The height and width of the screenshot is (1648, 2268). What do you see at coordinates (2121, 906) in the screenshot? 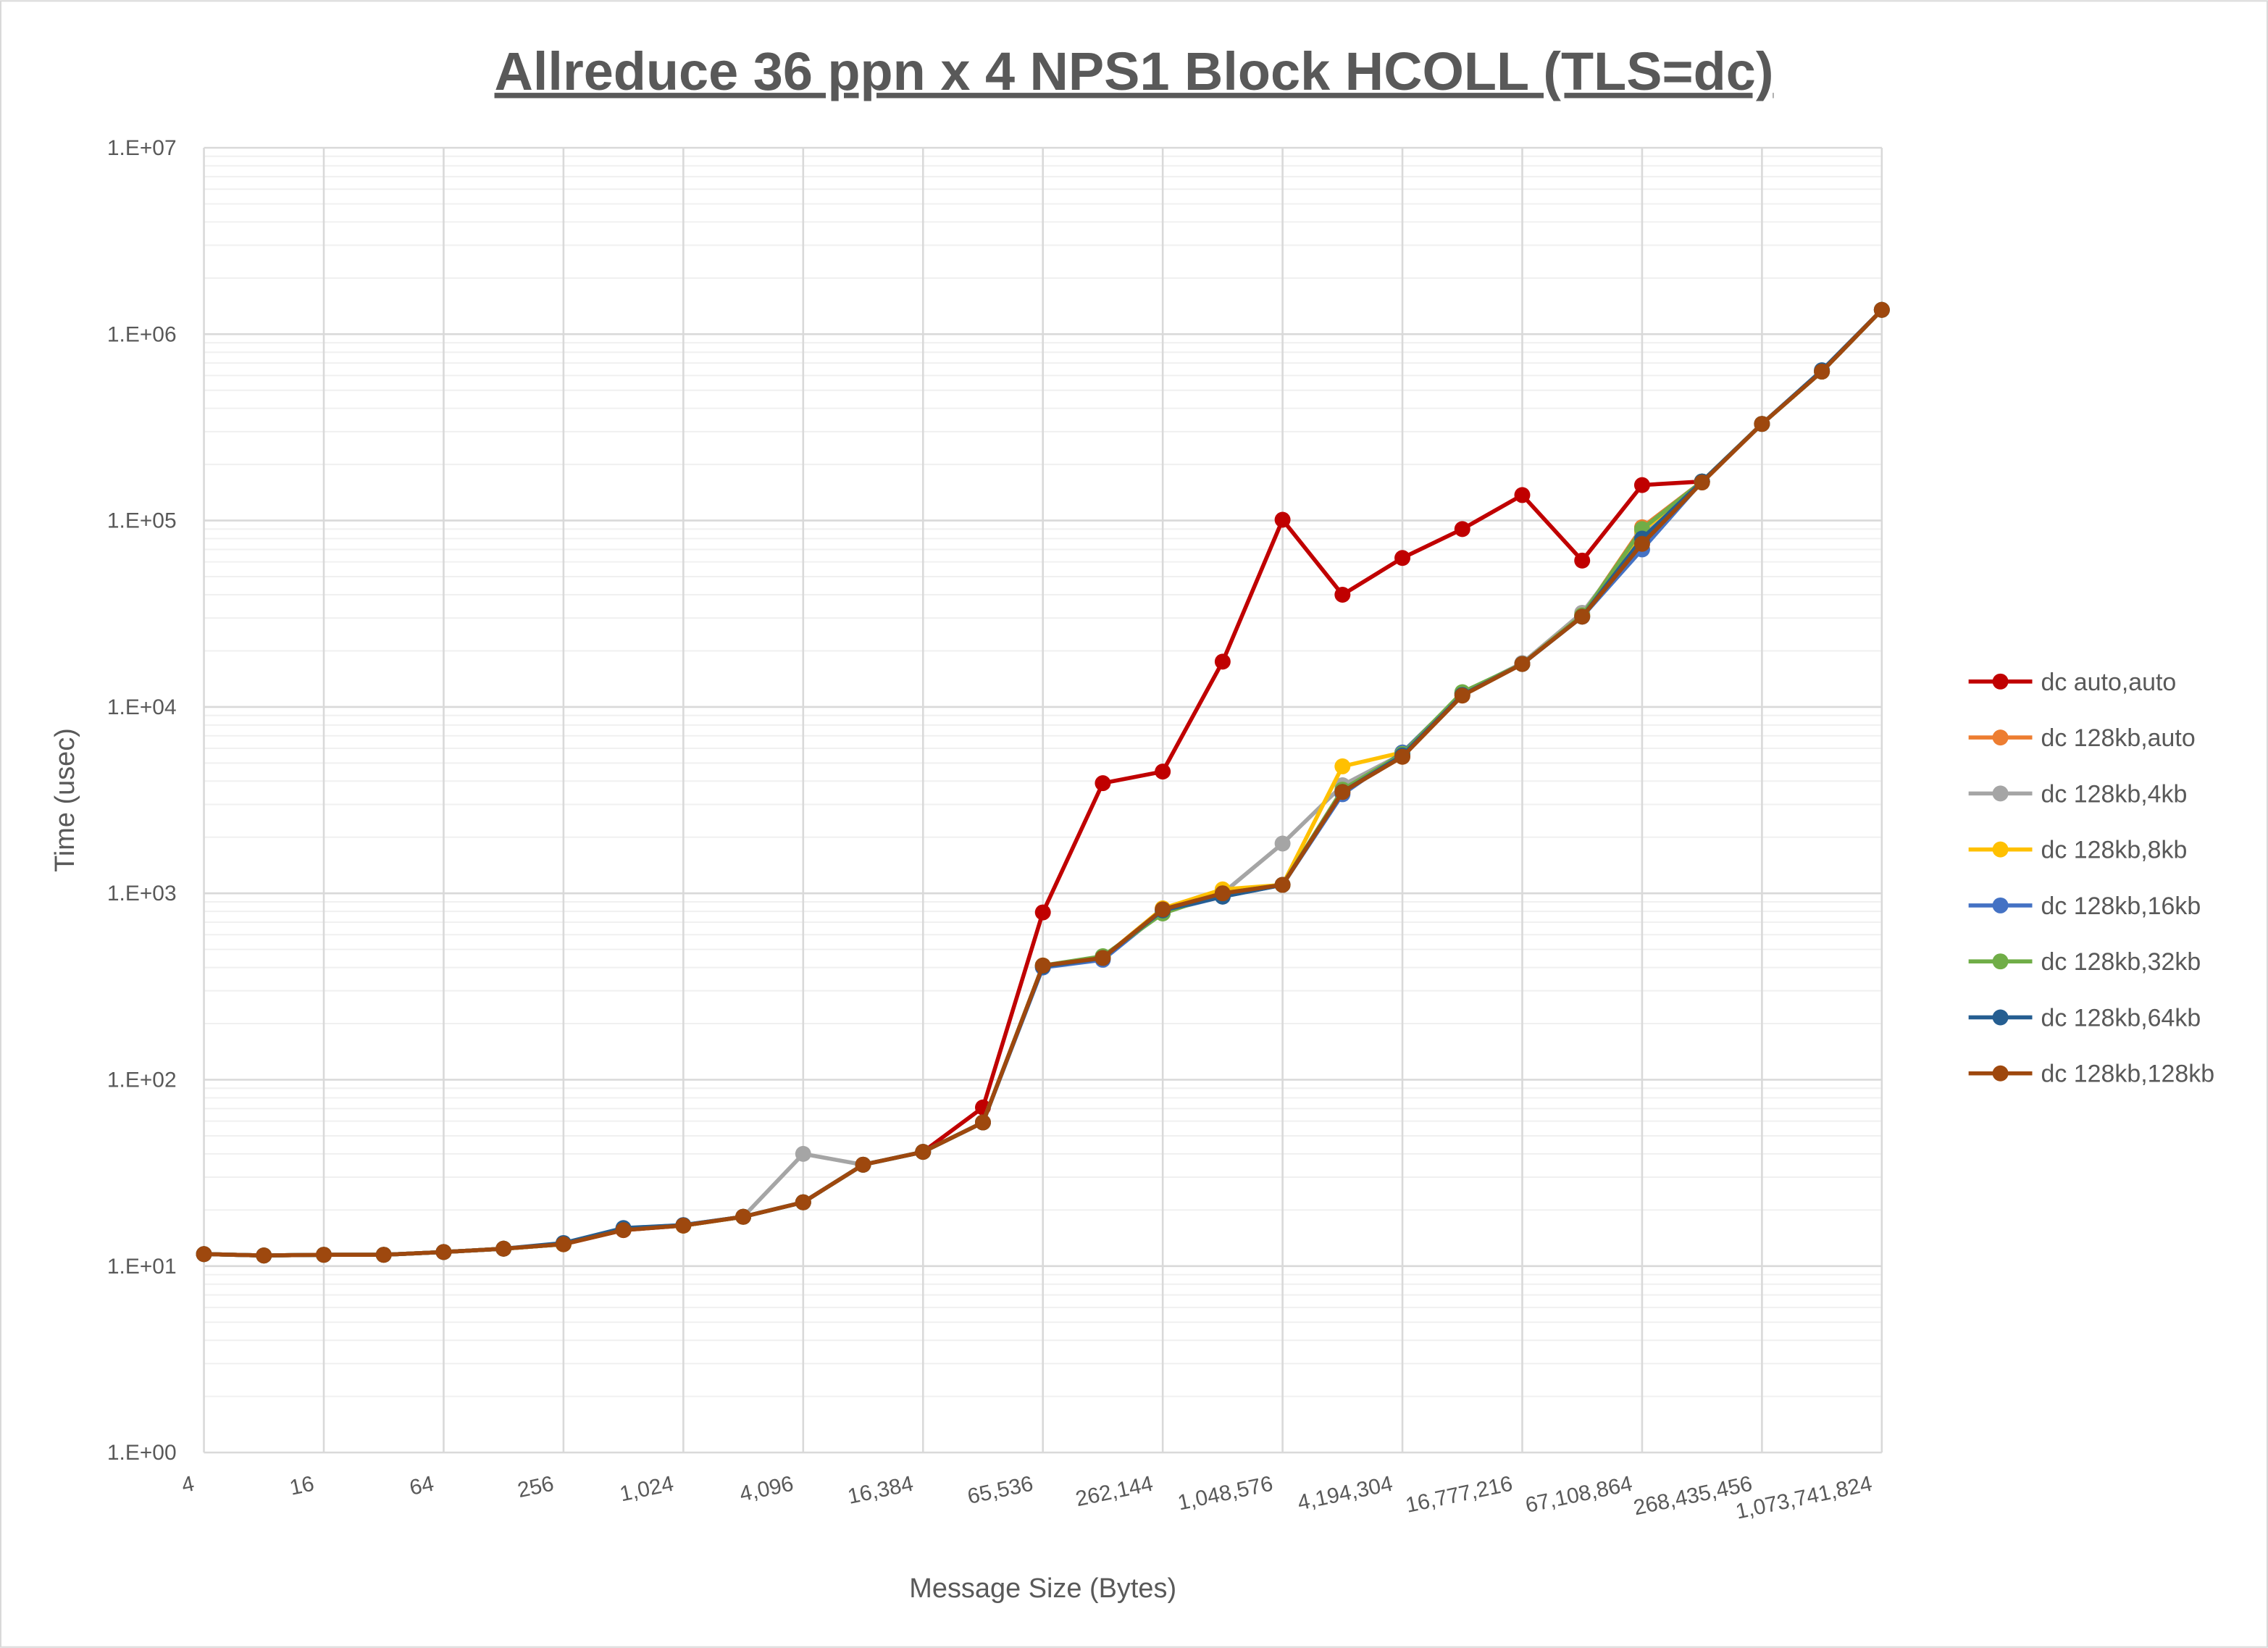
I see `legend-label: dc 128kb,16kb` at bounding box center [2121, 906].